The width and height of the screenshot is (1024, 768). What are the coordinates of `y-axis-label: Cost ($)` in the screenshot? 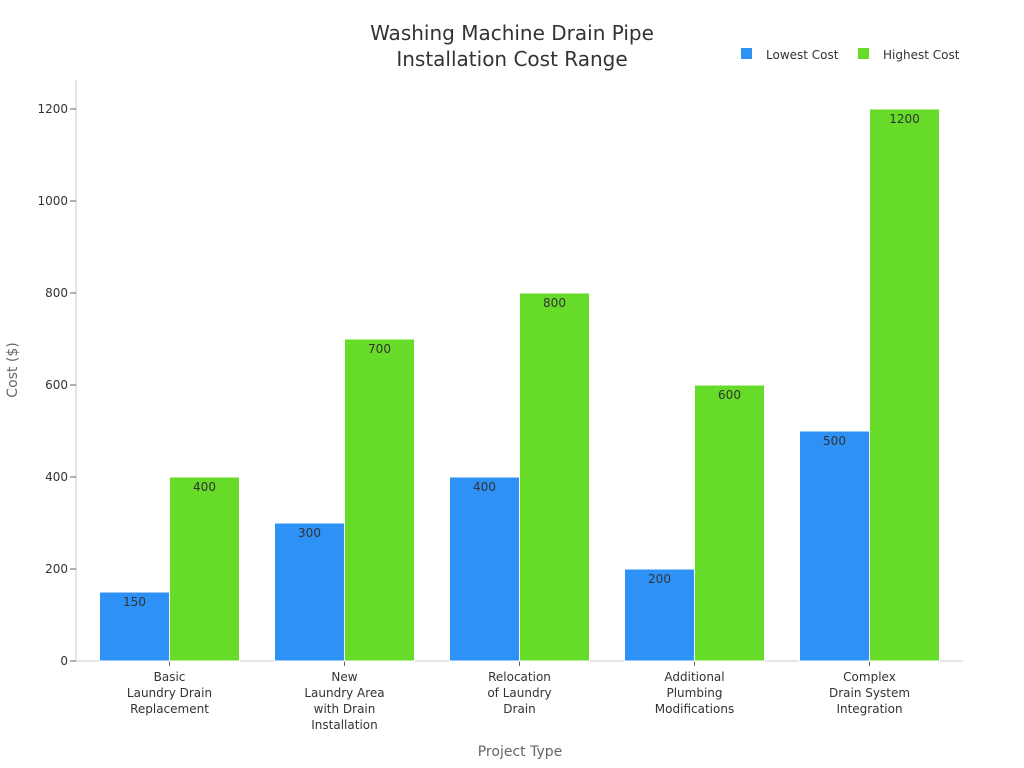 It's located at (13, 369).